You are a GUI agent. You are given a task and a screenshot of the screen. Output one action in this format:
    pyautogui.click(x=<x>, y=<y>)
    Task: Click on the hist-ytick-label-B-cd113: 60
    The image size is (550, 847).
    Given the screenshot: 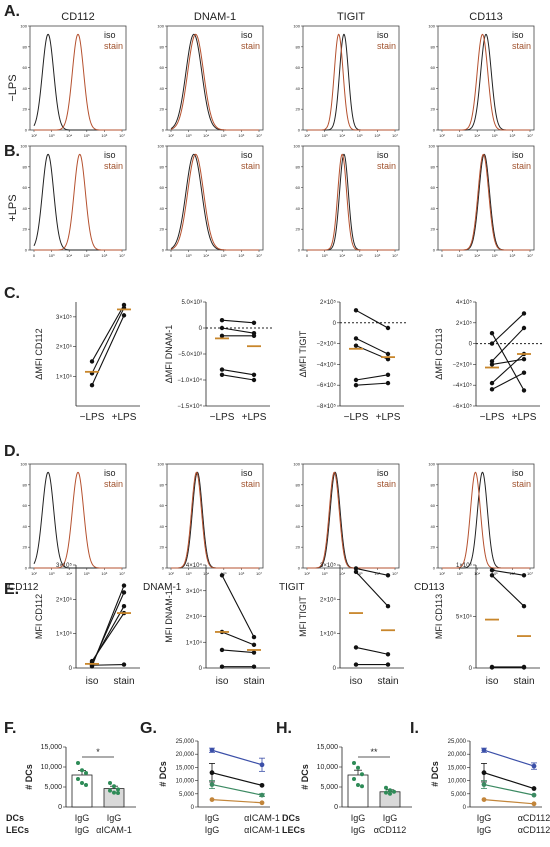 What is the action you would take?
    pyautogui.click(x=433, y=187)
    